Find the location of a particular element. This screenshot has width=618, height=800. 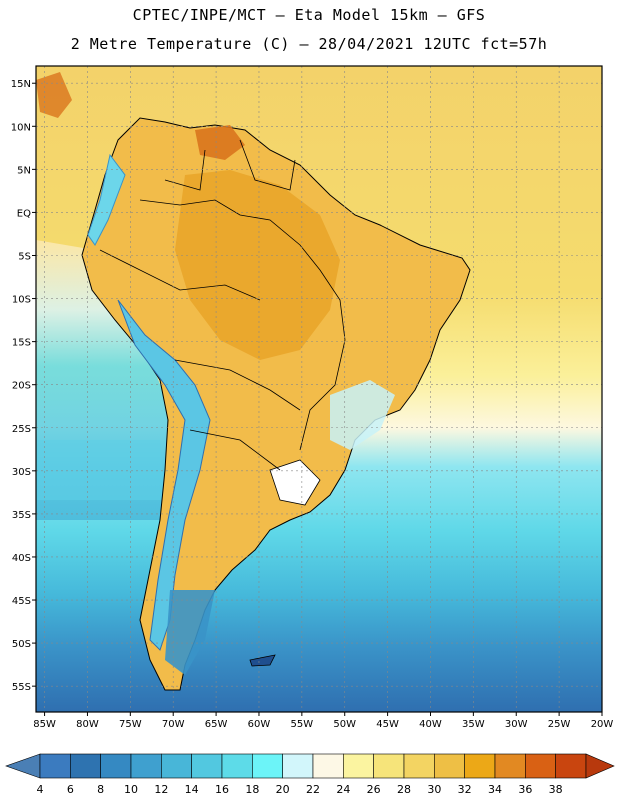

colorbar-label: 30 is located at coordinates (434, 789).